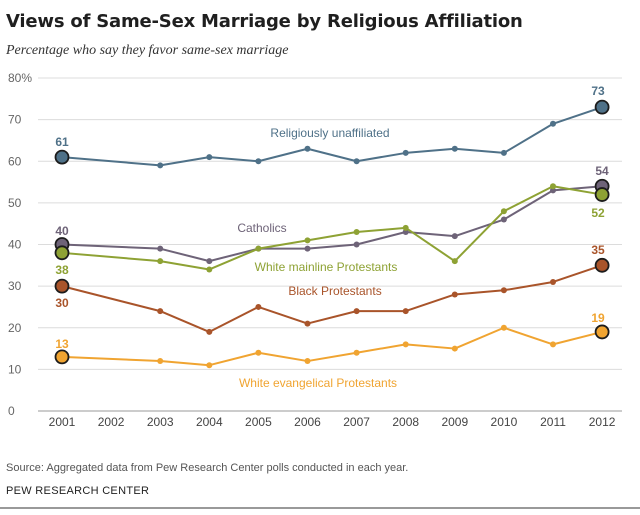 This screenshot has width=640, height=515. Describe the element at coordinates (318, 383) in the screenshot. I see `series-label: White evangelical Protestants` at that location.